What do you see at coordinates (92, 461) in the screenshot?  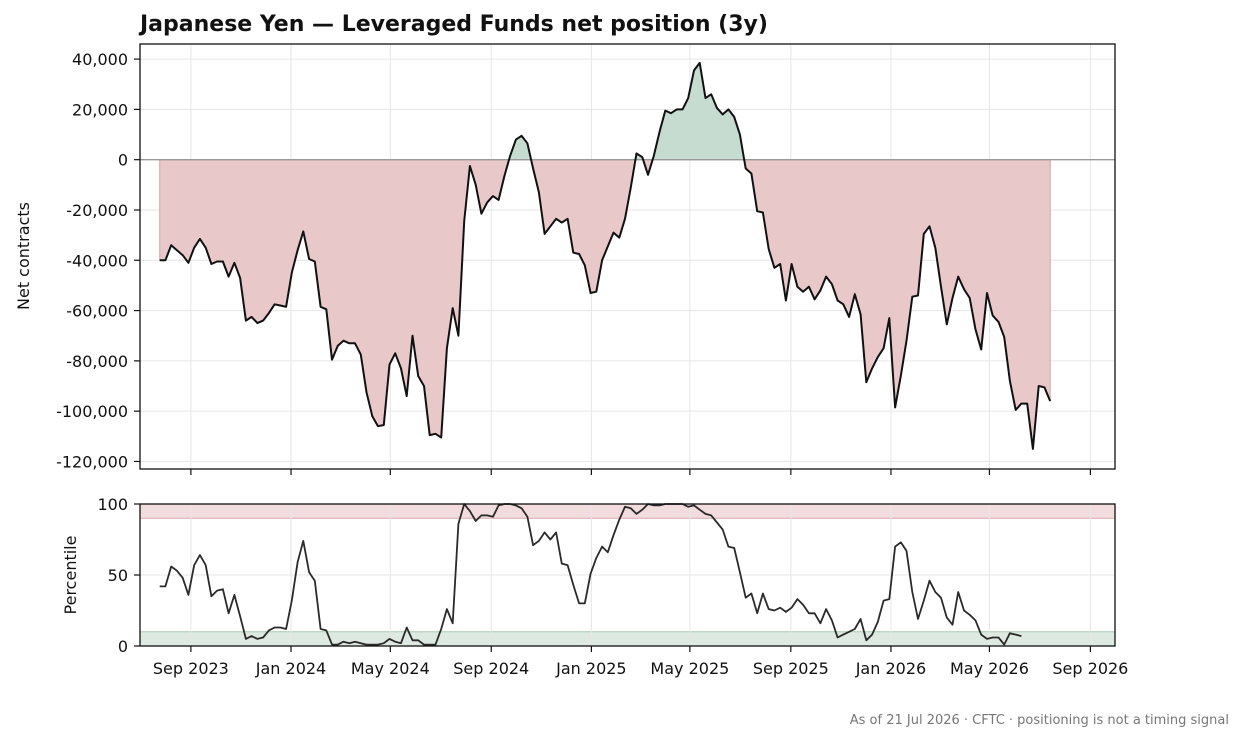 I see `y-tick-label: -120,000` at bounding box center [92, 461].